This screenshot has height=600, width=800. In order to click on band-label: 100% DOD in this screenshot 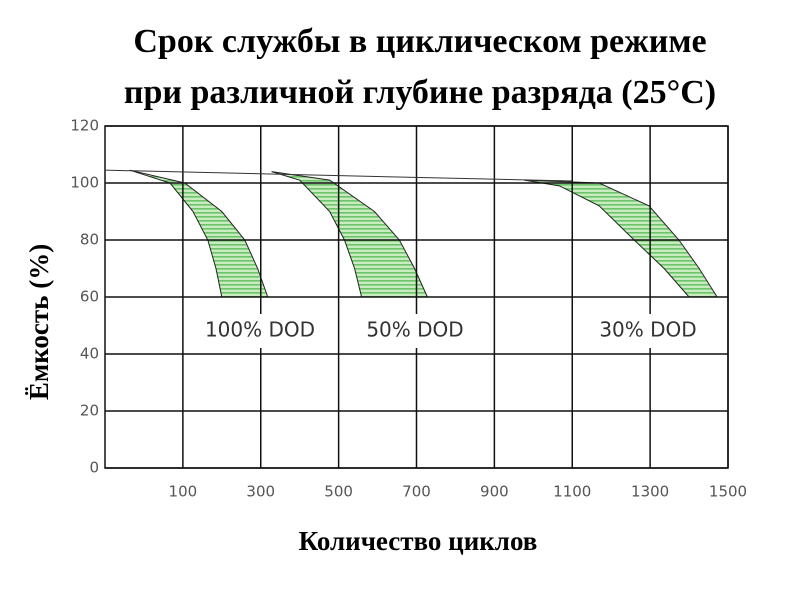, I will do `click(260, 330)`.